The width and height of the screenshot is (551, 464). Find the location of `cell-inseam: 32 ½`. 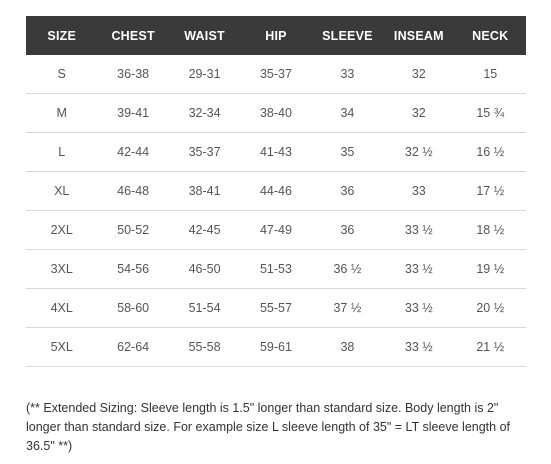

cell-inseam: 32 ½ is located at coordinates (419, 152).